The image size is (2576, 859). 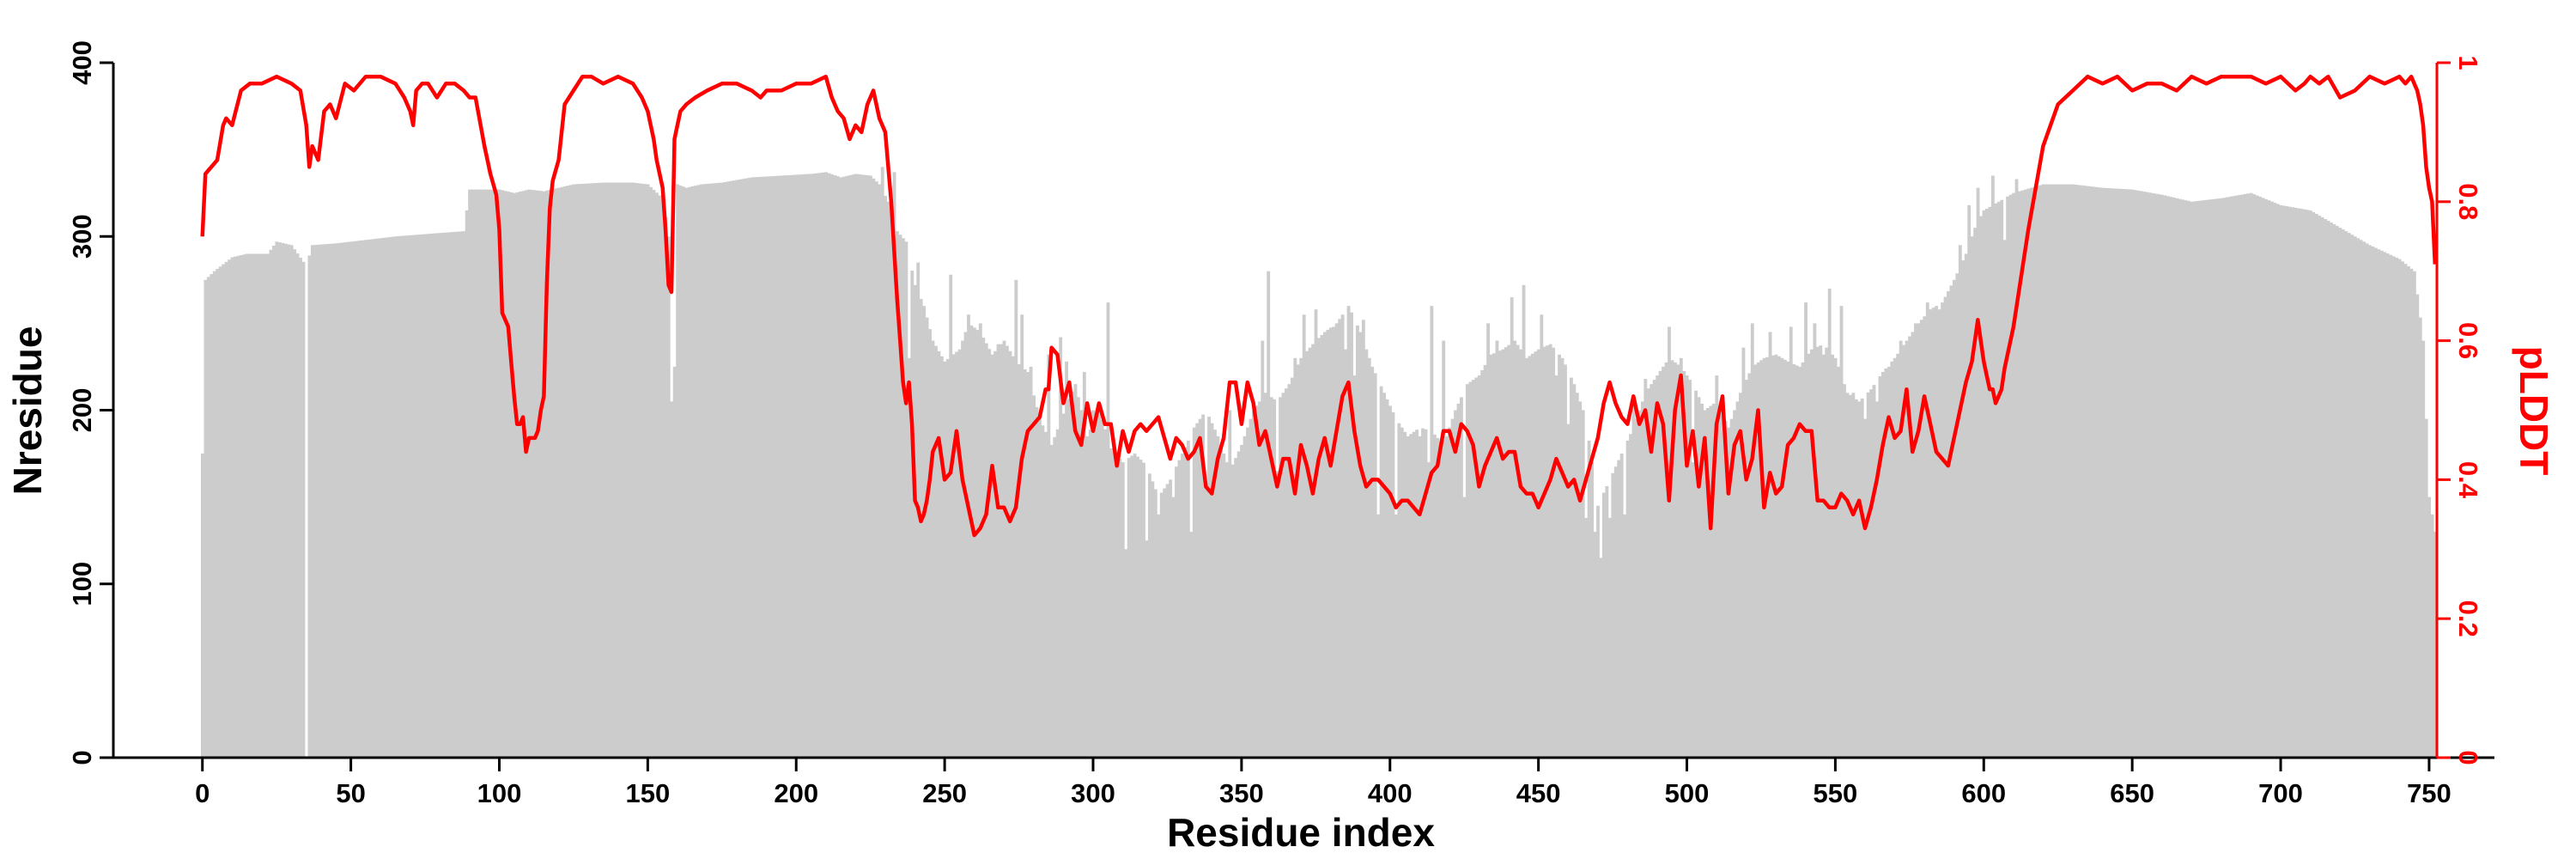 I want to click on y-tick-label-right: 0.8, so click(x=2468, y=202).